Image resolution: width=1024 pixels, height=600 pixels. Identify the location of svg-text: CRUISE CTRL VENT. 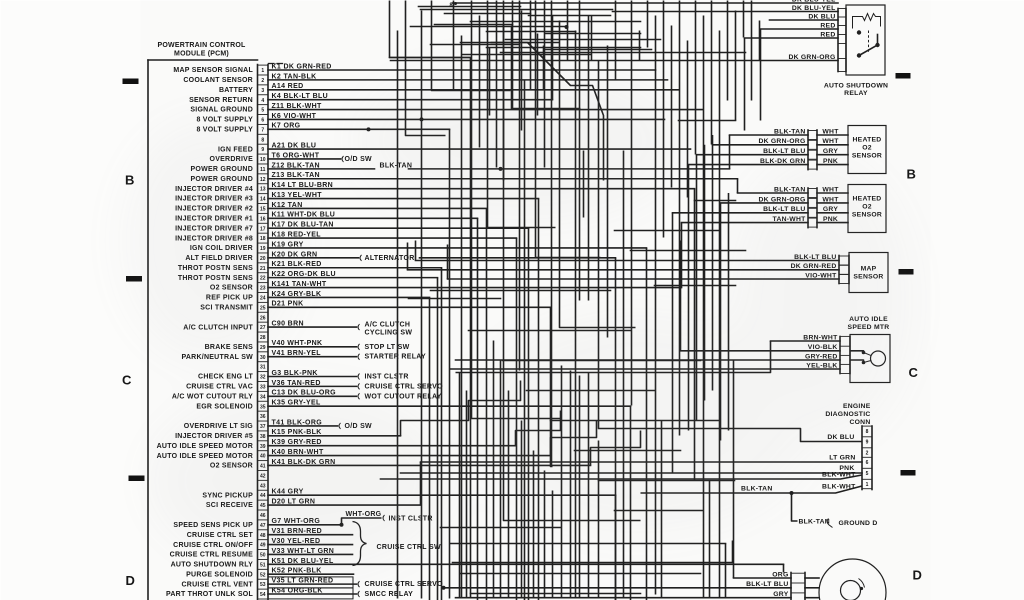
(217, 584).